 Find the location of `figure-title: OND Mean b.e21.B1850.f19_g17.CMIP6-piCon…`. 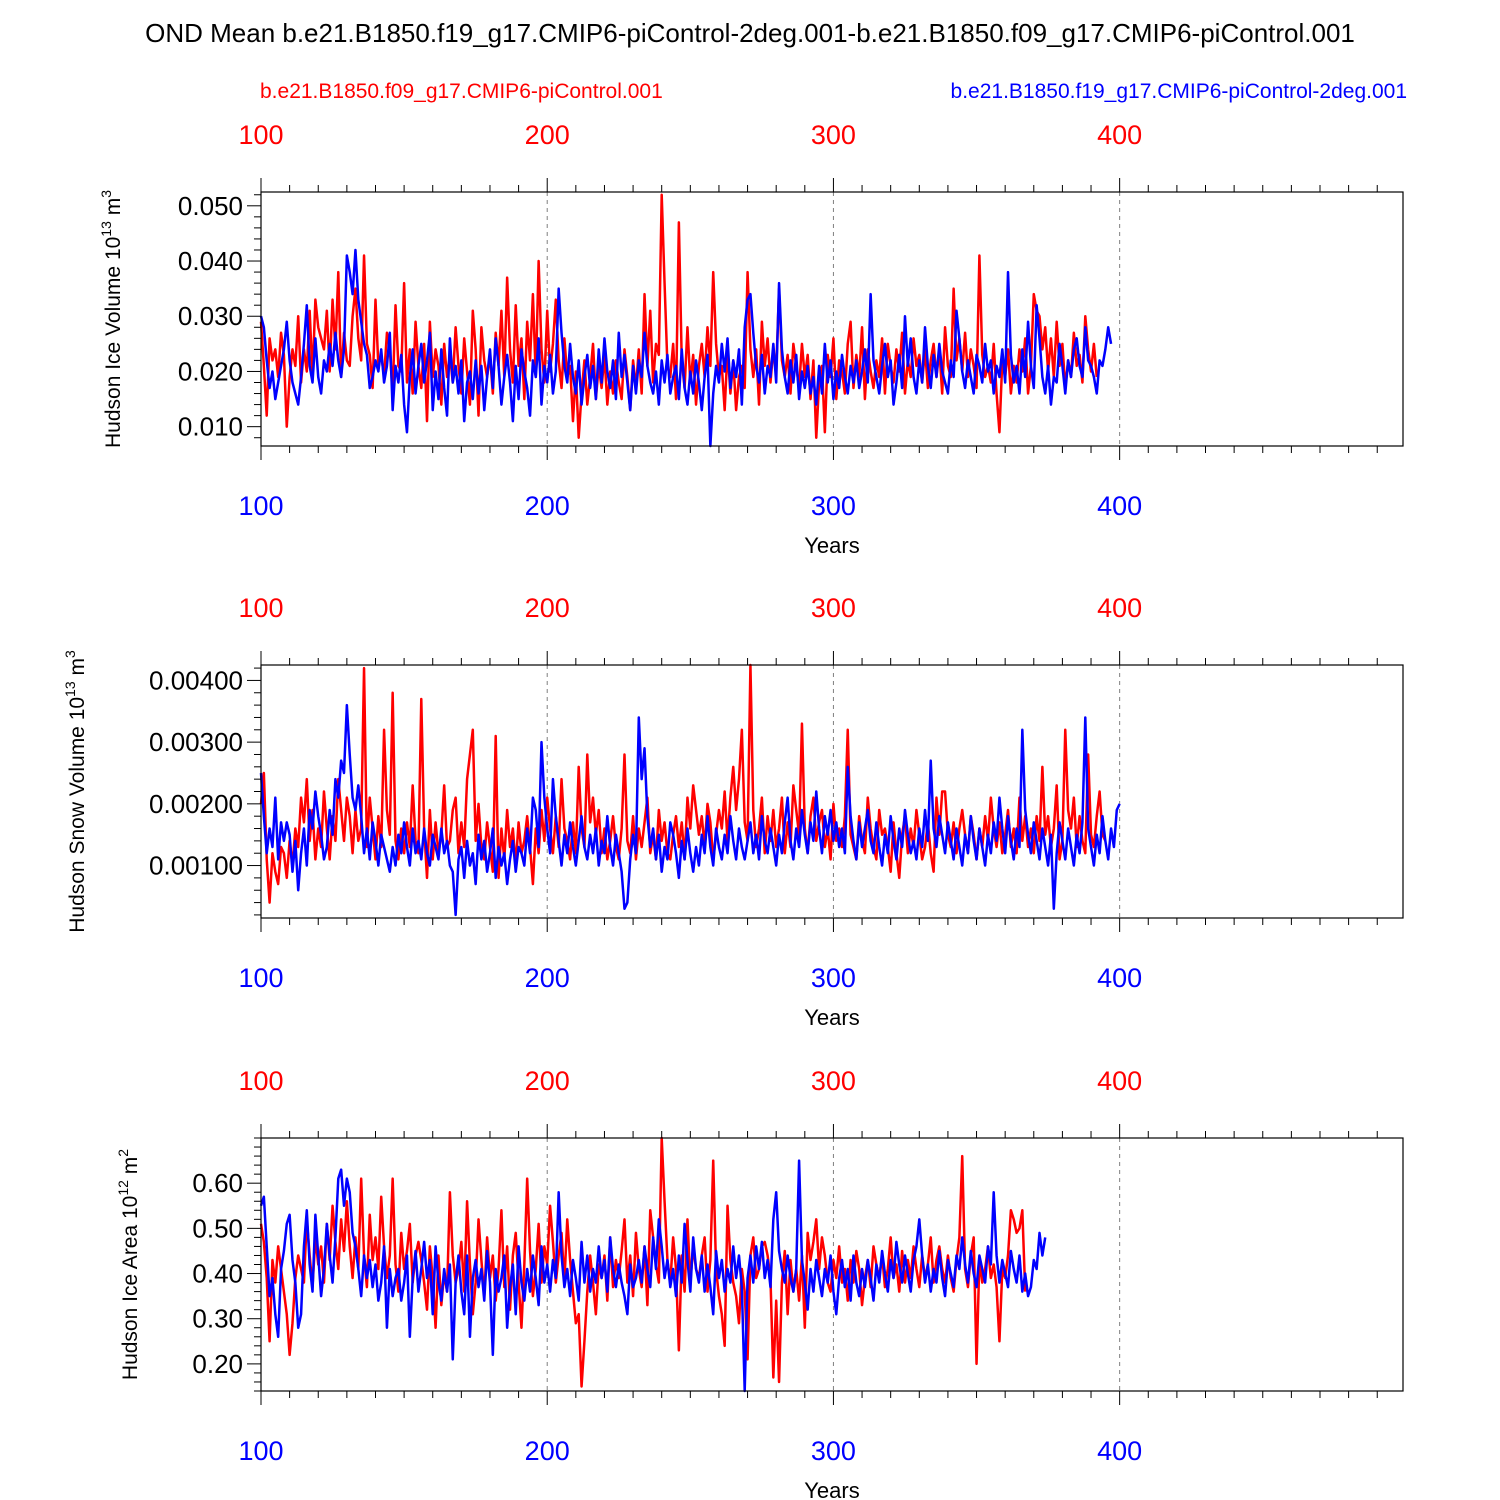

figure-title: OND Mean b.e21.B1850.f19_g17.CMIP6-piCon… is located at coordinates (750, 33).